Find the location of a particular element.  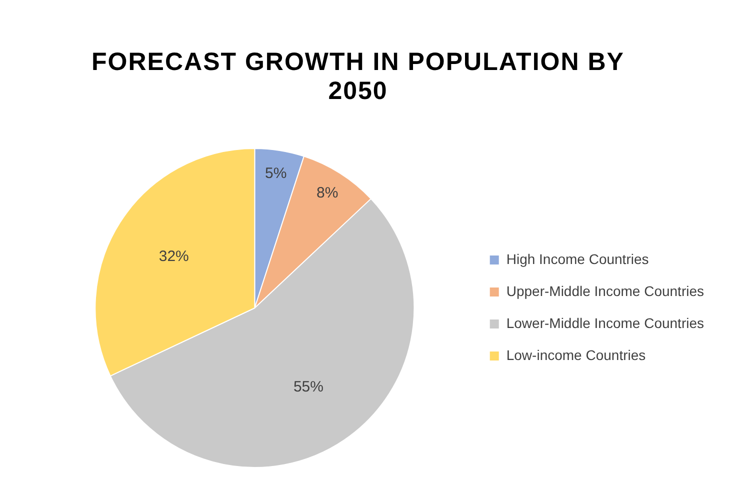

chart-title: FORECAST GROWTH IN POPULATION BY 2050 is located at coordinates (358, 77).